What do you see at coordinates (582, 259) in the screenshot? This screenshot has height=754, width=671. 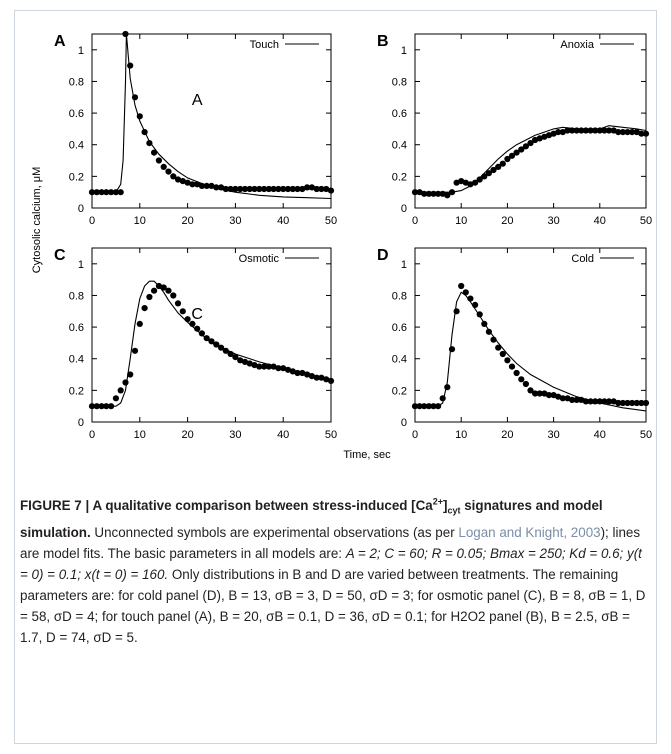 I see `panel-d-legend-label: Cold` at bounding box center [582, 259].